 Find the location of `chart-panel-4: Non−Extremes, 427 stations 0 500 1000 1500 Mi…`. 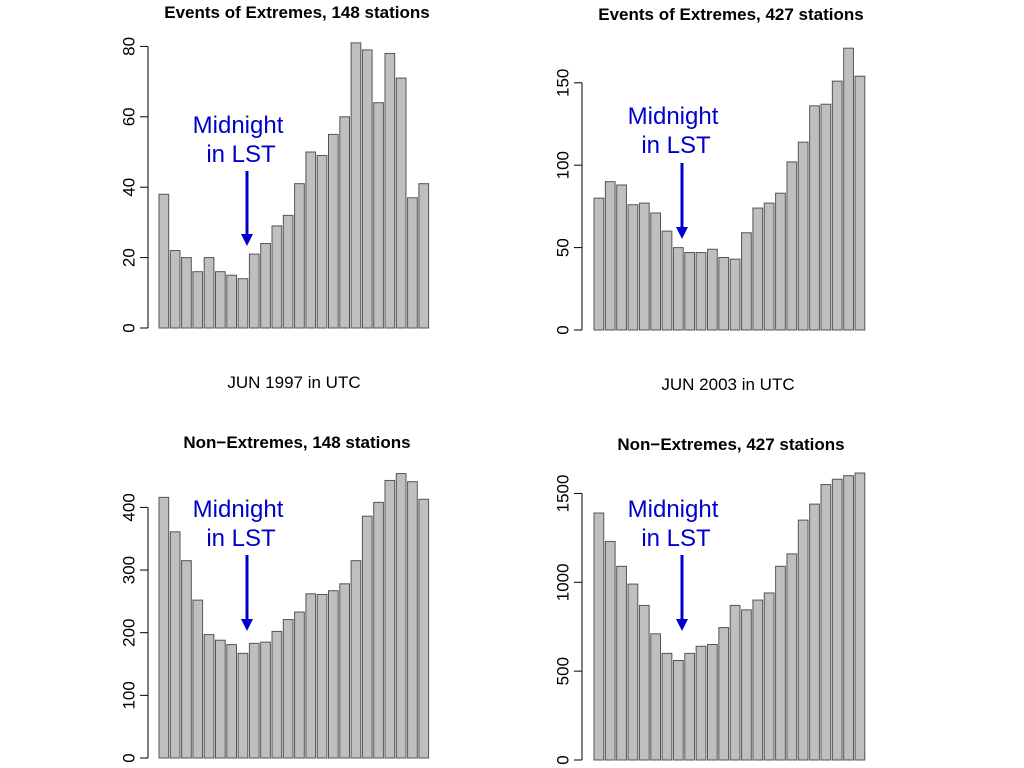

chart-panel-4: Non−Extremes, 427 stations 0 500 1000 1500 Mi… is located at coordinates (709, 600).